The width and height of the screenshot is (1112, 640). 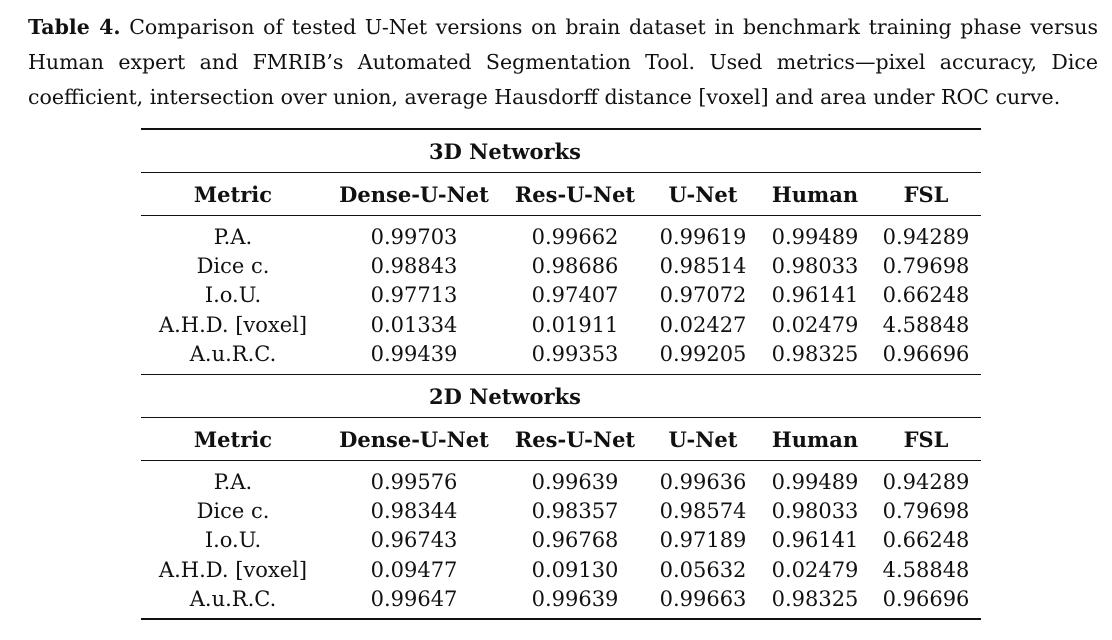 I want to click on value-cell: 0.96743, so click(x=414, y=540).